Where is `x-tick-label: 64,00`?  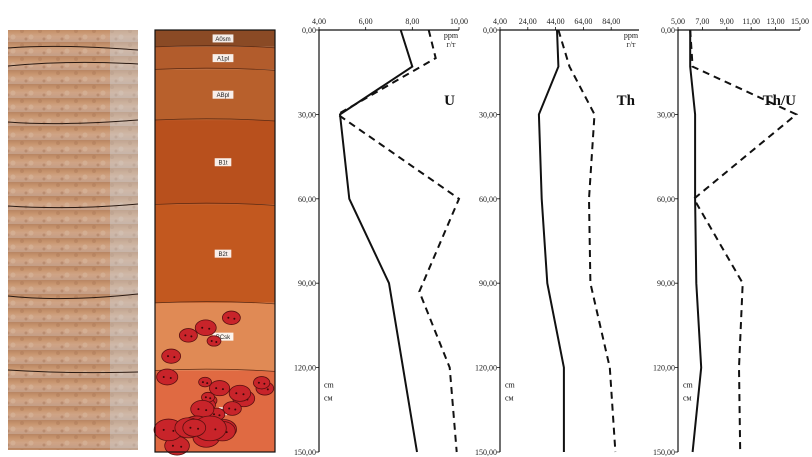 x-tick-label: 64,00 is located at coordinates (583, 21).